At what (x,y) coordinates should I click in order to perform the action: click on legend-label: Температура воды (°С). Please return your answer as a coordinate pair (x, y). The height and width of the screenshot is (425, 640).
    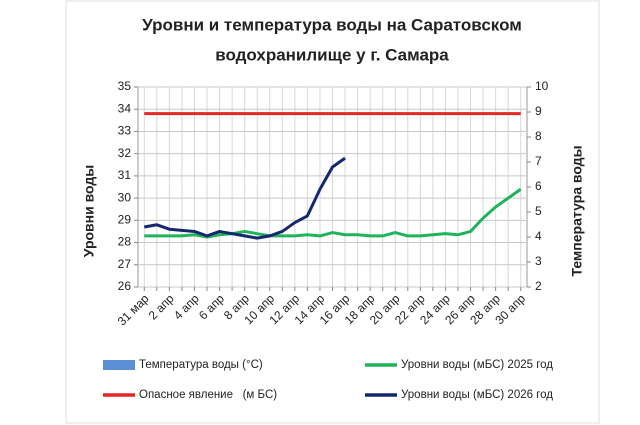
    Looking at the image, I should click on (201, 365).